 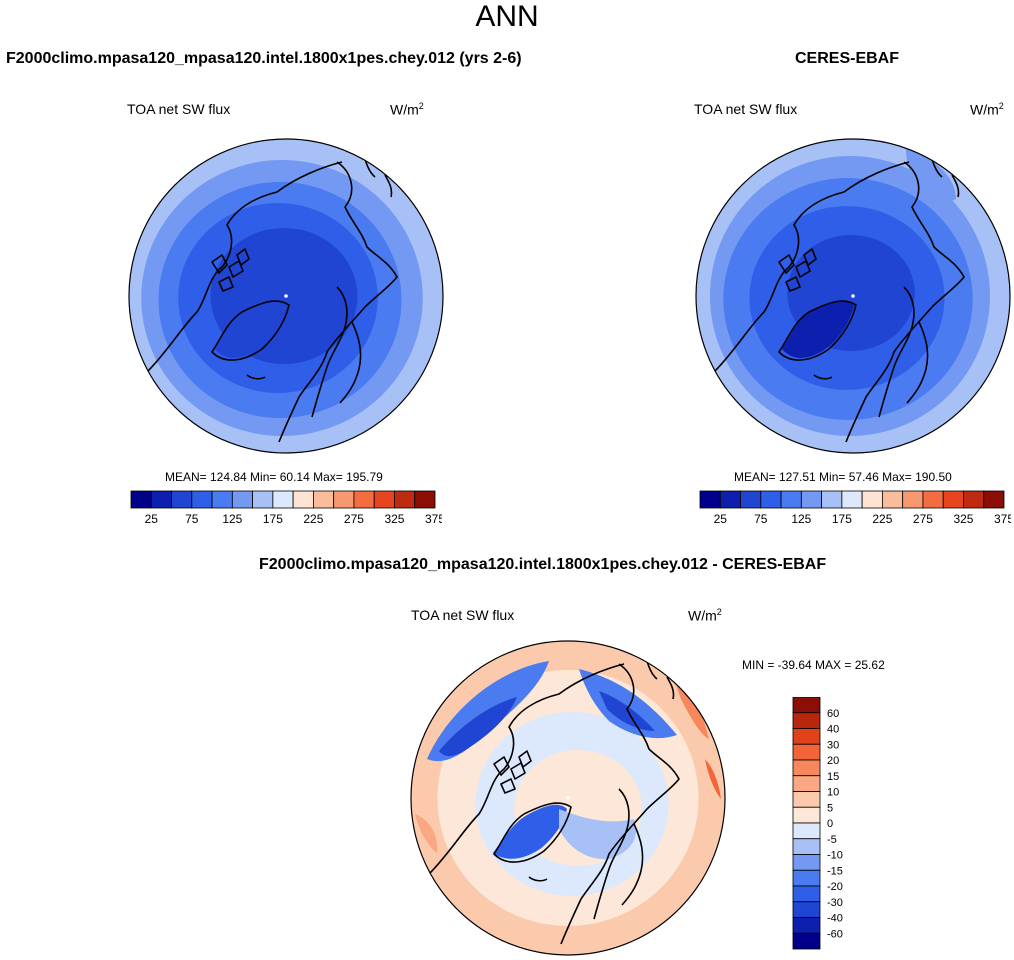 I want to click on panel-2-map-boundary, so click(x=853, y=296).